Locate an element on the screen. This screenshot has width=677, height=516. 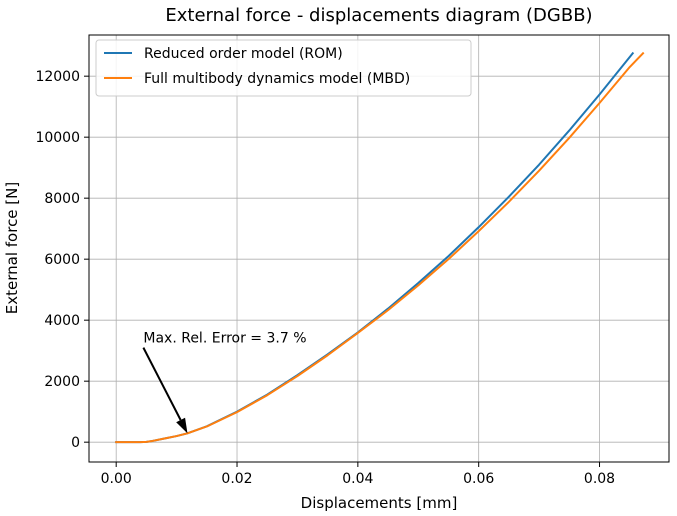
y-tick-label: 4000 is located at coordinates (62, 321).